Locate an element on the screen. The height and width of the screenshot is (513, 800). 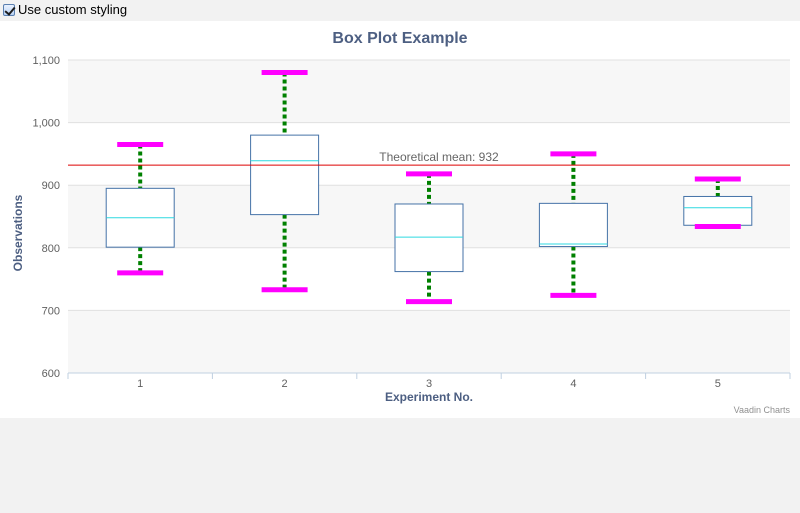
y-tick-label: 700 is located at coordinates (51, 311).